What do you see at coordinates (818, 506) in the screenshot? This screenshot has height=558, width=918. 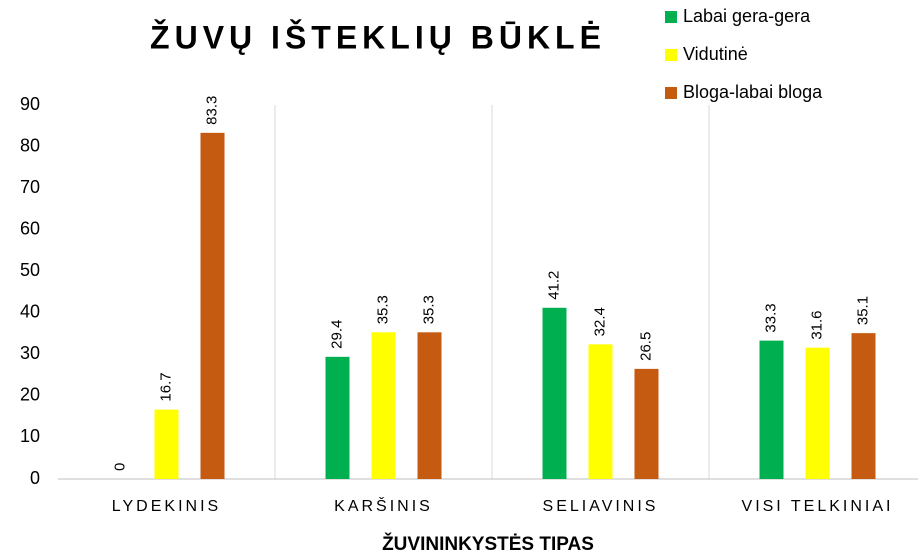 I see `x-tick-label: VISI TELKINIAI` at bounding box center [818, 506].